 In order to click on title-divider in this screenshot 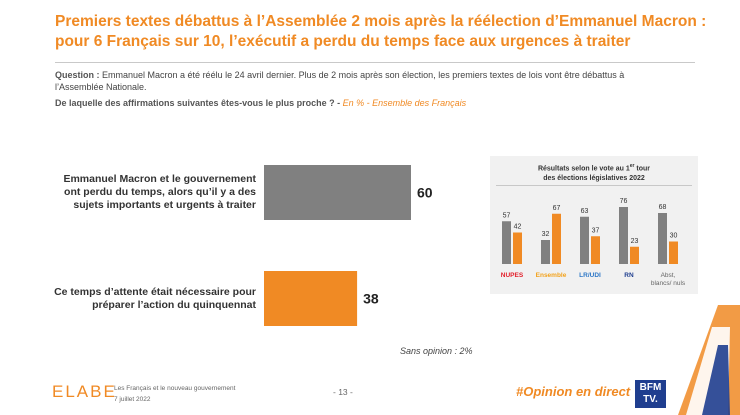, I will do `click(375, 62)`.